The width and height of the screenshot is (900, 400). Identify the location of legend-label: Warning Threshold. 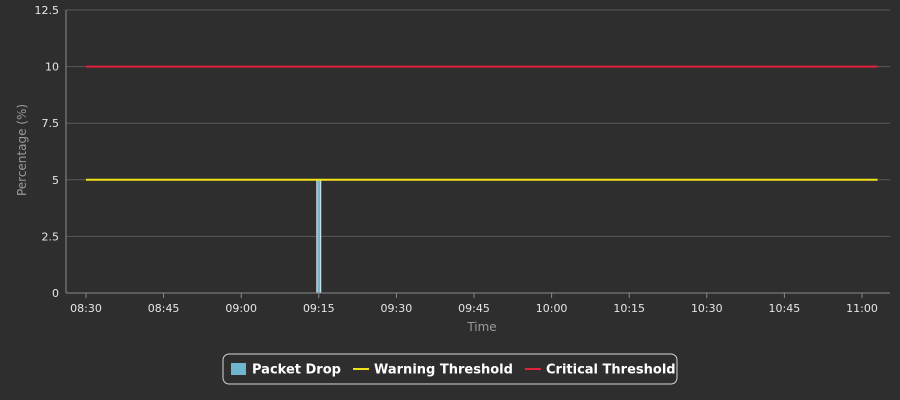
(443, 370).